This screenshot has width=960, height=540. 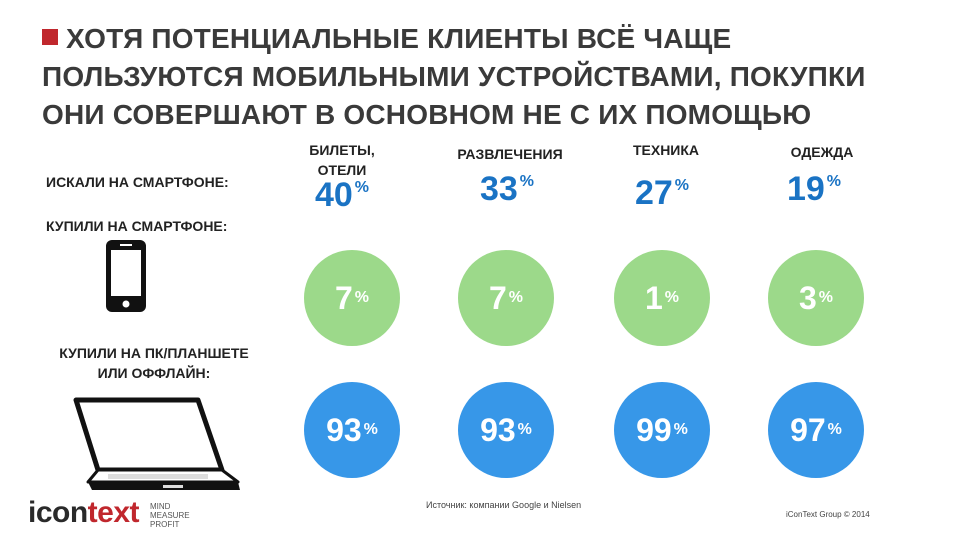 I want to click on category-label-line1: БИЛЕТЫ,, so click(x=342, y=150).